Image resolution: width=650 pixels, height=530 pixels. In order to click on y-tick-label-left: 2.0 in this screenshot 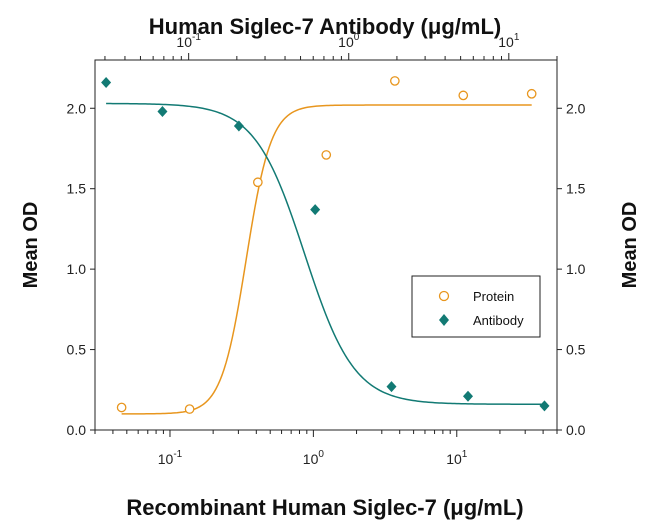, I will do `click(77, 108)`.